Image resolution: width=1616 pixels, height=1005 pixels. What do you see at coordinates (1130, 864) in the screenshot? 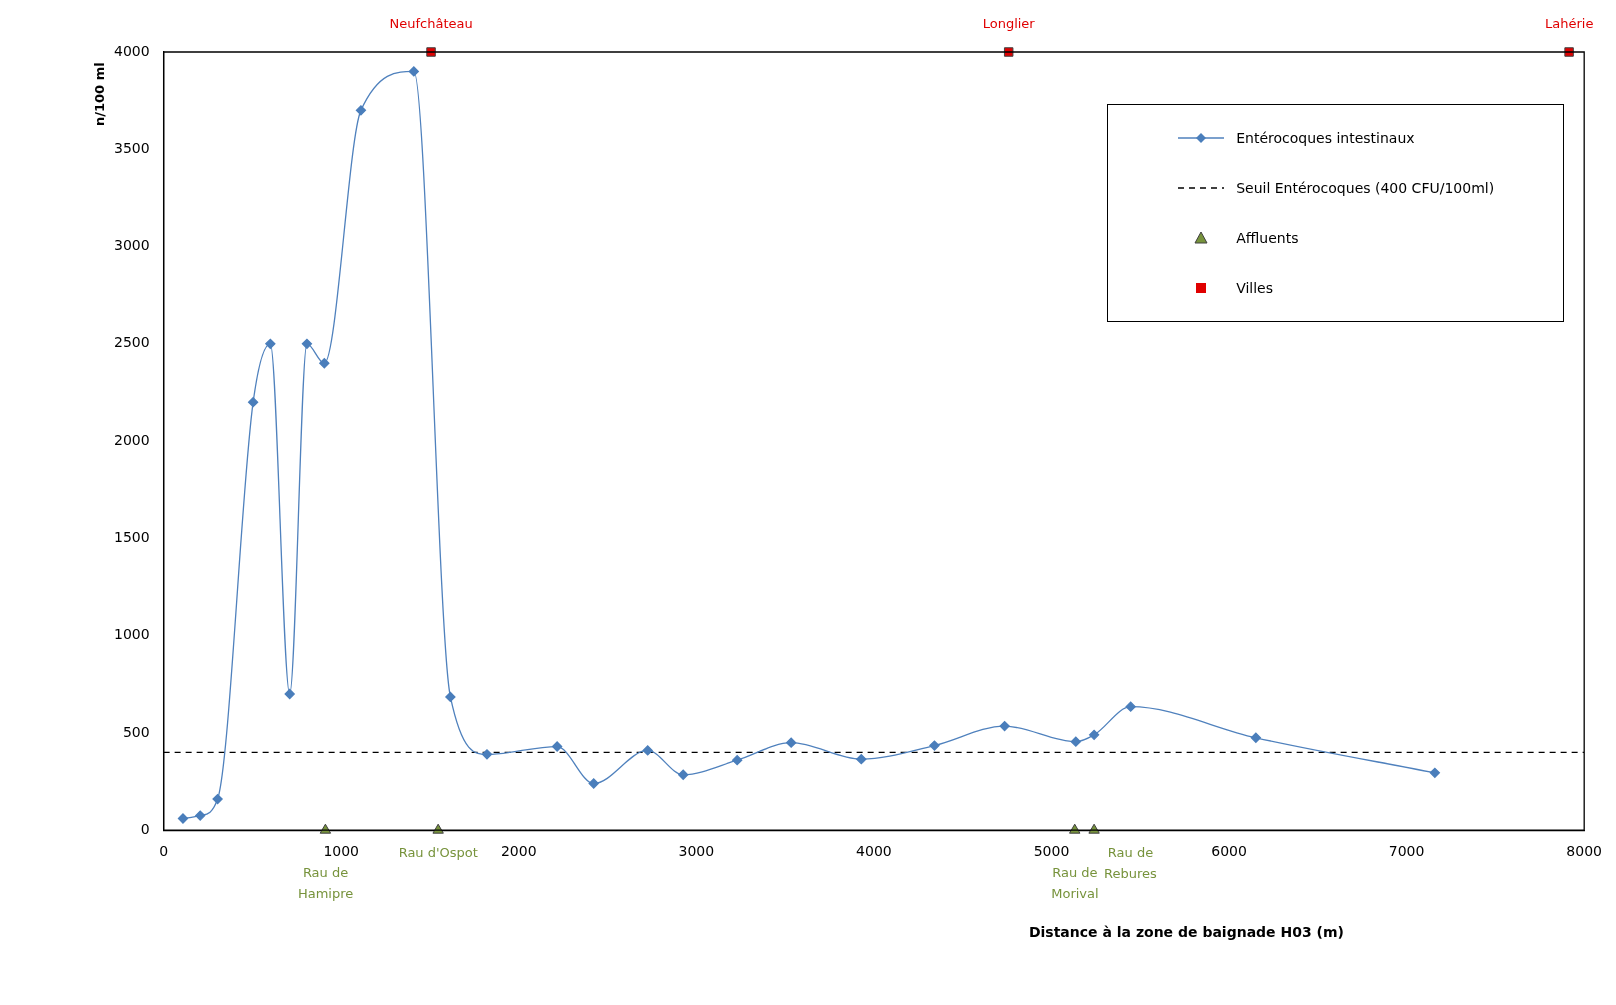
I see `annotation: Rau de Rebures` at bounding box center [1130, 864].